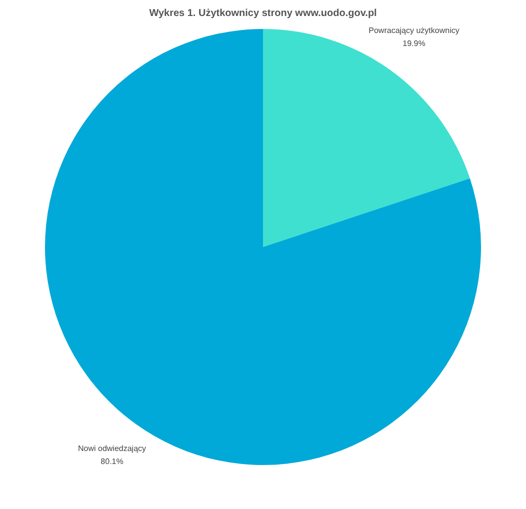  I want to click on chart-title: Wykres 1. Użytkownicy strony www.uodo.gov.pl, so click(263, 13).